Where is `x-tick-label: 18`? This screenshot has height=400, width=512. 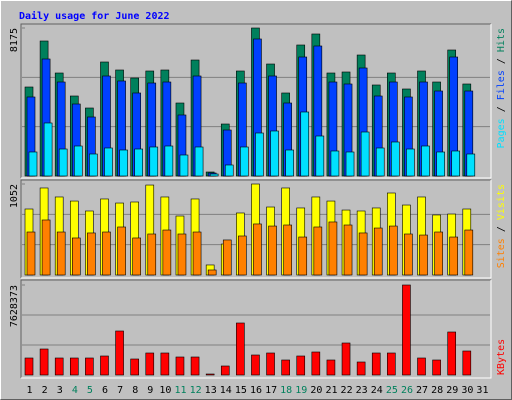
x-tick-label: 18 is located at coordinates (286, 390).